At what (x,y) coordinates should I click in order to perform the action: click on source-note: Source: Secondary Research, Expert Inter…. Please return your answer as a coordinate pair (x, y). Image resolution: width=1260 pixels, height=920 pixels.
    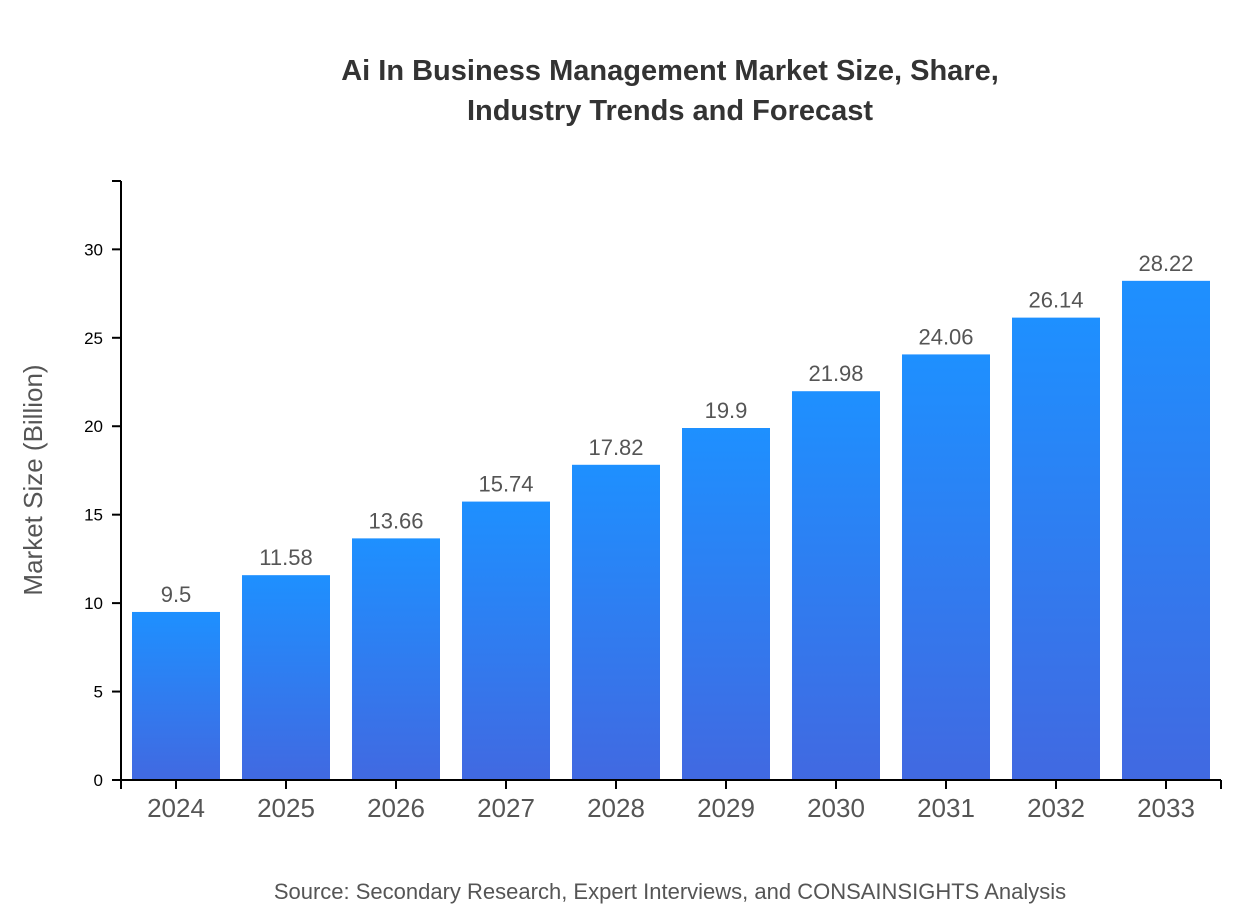
    Looking at the image, I should click on (670, 891).